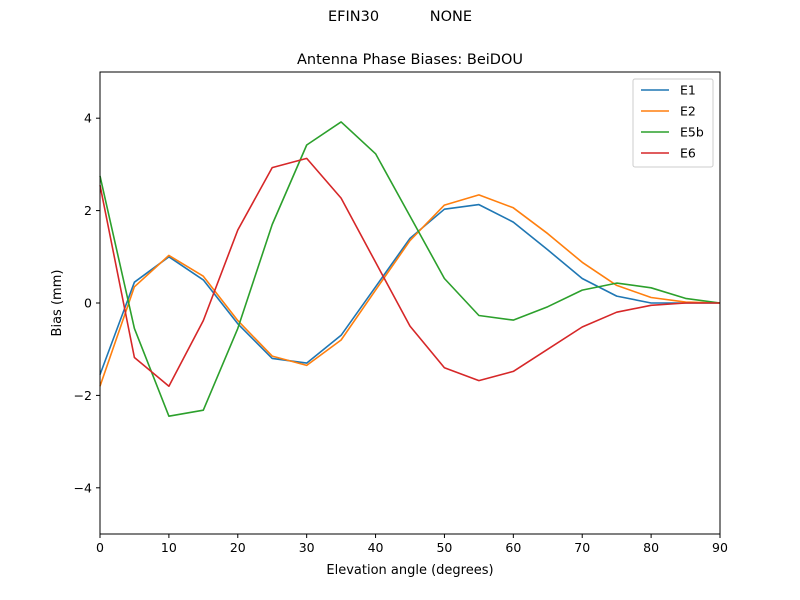  I want to click on y-tick-label: 2, so click(88, 210).